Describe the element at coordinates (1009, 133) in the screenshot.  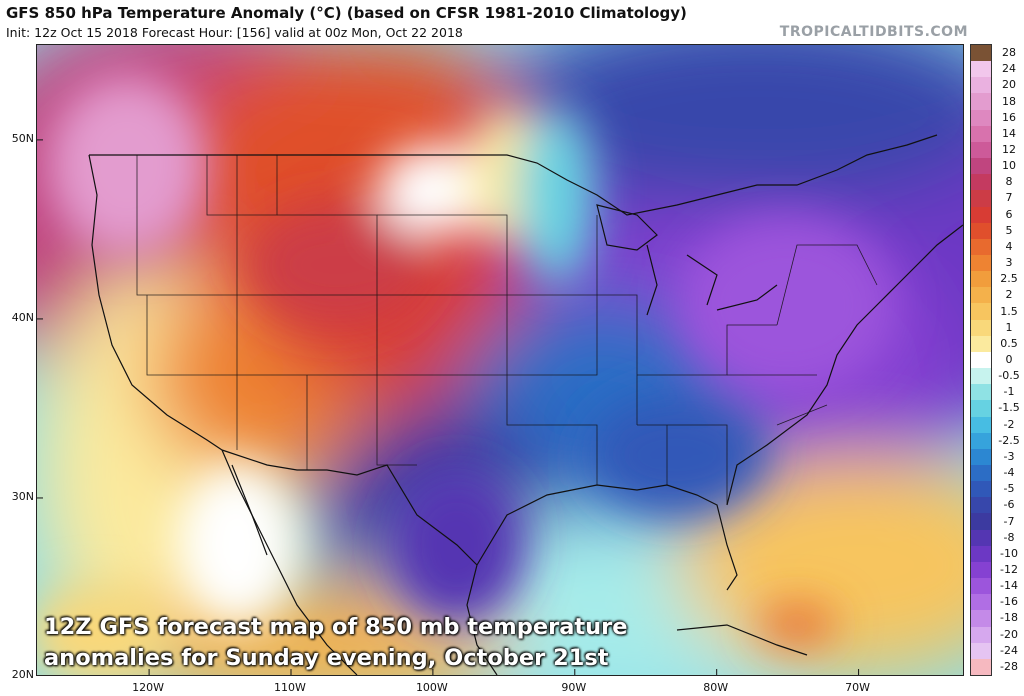
I see `colorbar-label: 14` at that location.